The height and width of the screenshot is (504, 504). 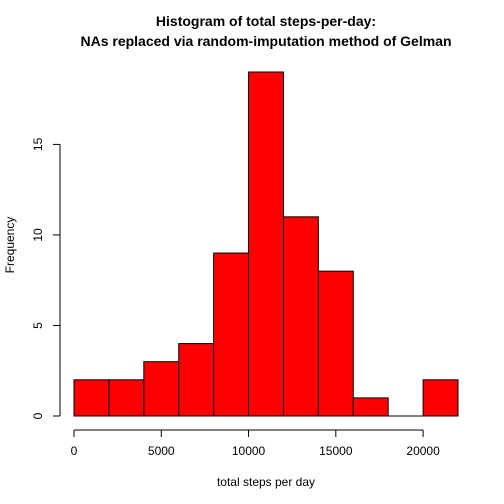 I want to click on x-tick-label: 0, so click(x=74, y=451).